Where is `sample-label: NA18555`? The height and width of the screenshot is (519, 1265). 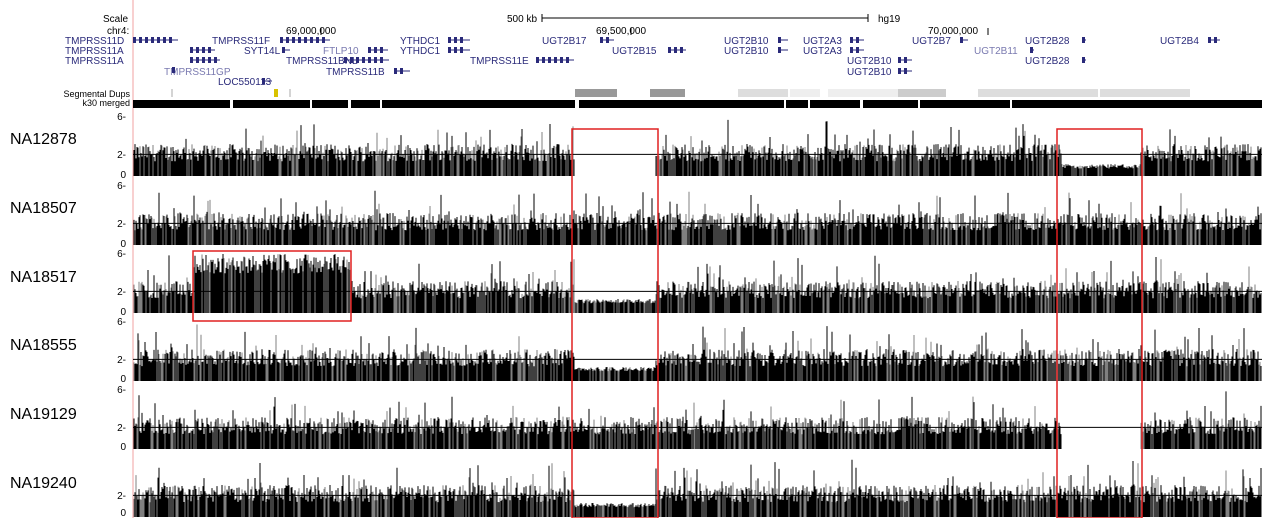
sample-label: NA18555 is located at coordinates (43, 345).